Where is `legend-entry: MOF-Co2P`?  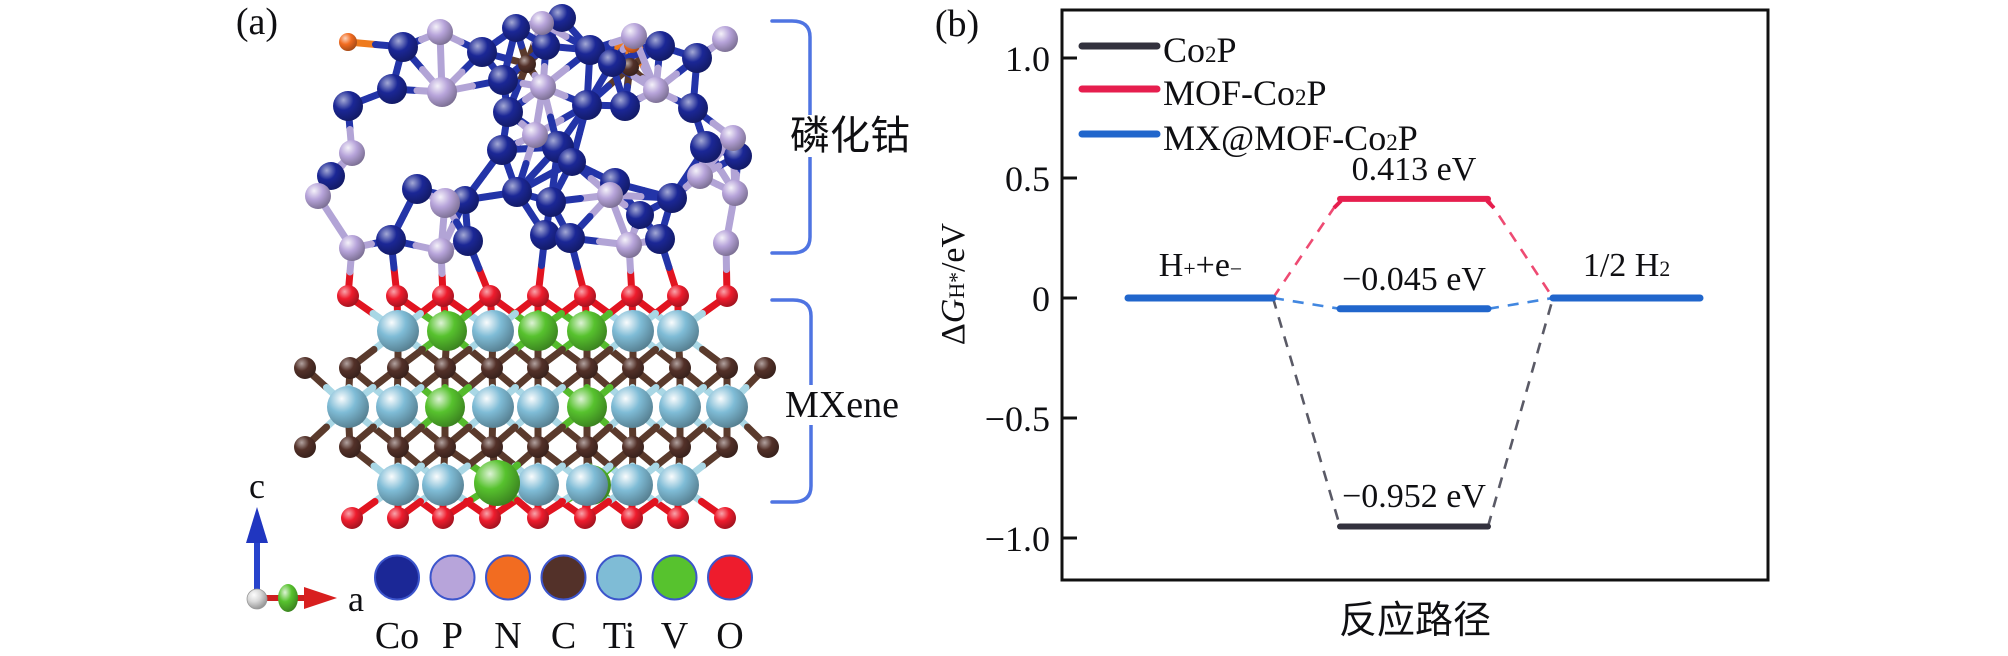
legend-entry: MOF-Co2P is located at coordinates (1245, 93).